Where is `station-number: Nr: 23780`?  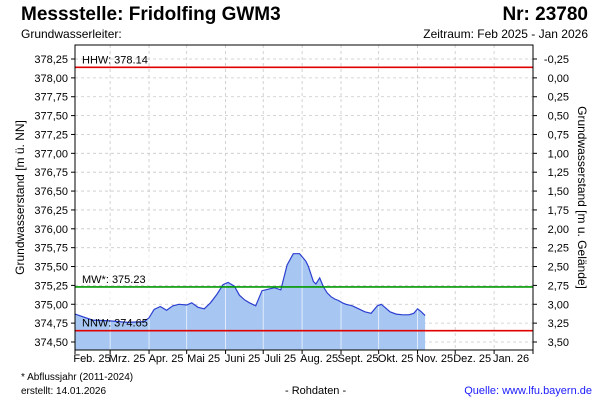
station-number: Nr: 23780 is located at coordinates (545, 14).